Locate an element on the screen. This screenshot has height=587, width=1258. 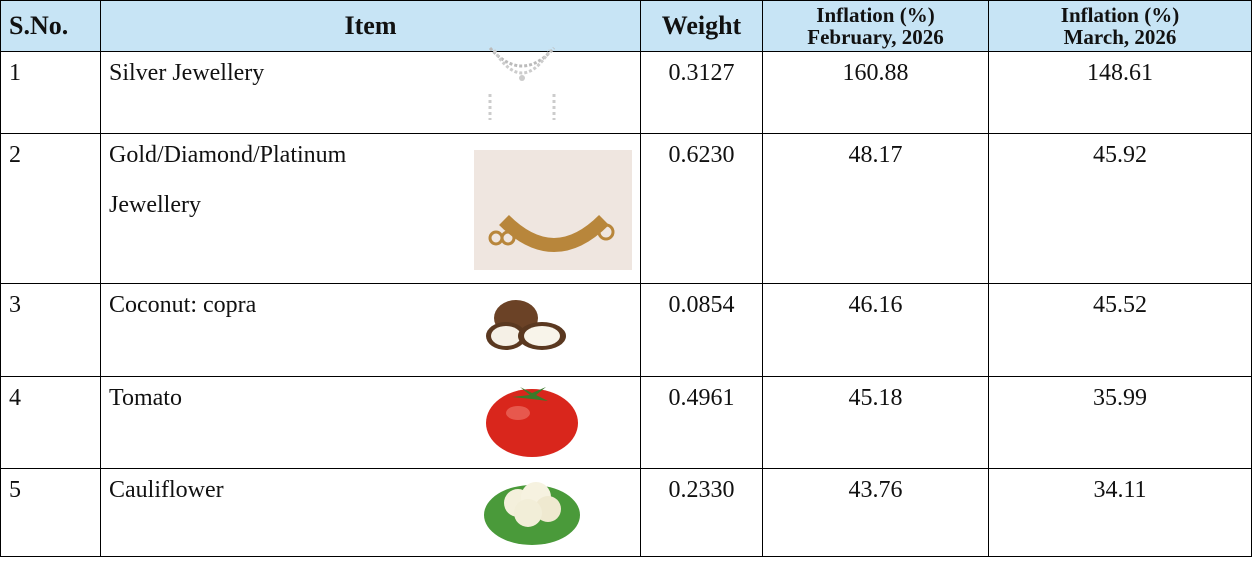
cell: 45.52 is located at coordinates (1120, 330).